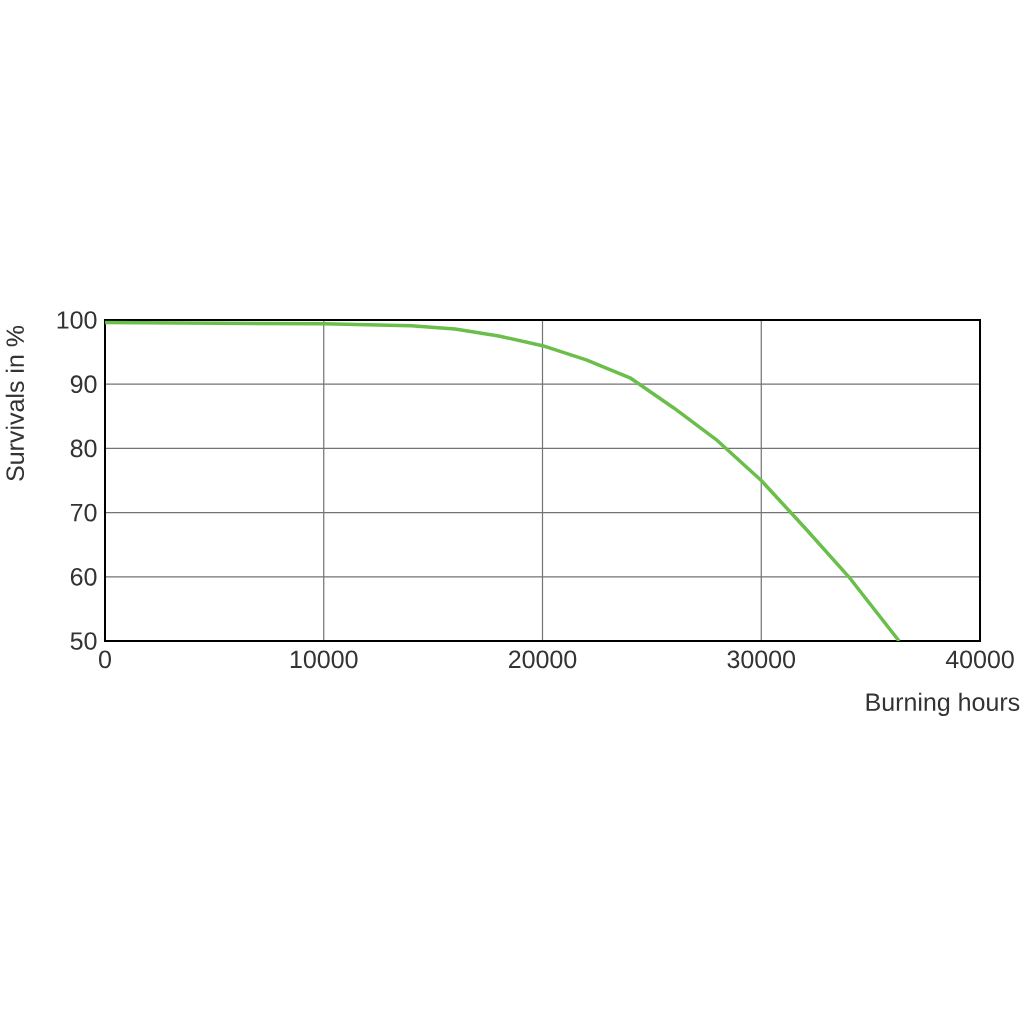  Describe the element at coordinates (324, 659) in the screenshot. I see `x-tick-label: 10000` at that location.